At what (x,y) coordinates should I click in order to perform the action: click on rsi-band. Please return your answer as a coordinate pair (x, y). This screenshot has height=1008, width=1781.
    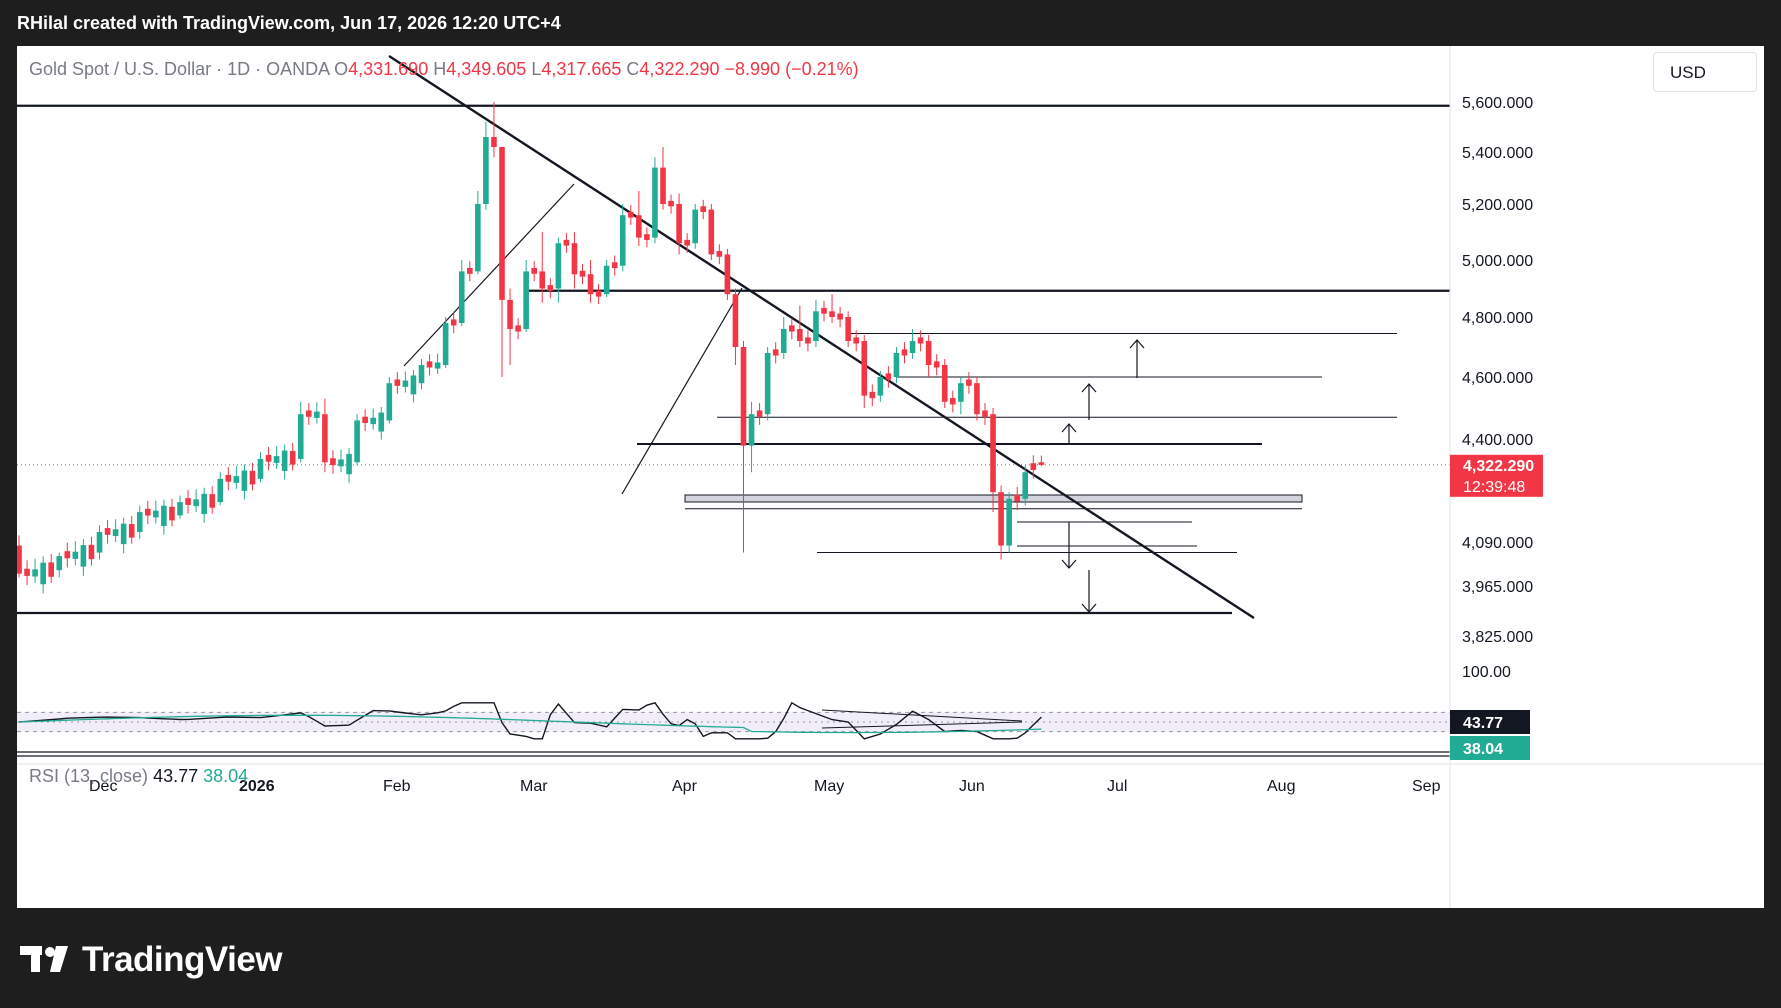
    Looking at the image, I should click on (733, 722).